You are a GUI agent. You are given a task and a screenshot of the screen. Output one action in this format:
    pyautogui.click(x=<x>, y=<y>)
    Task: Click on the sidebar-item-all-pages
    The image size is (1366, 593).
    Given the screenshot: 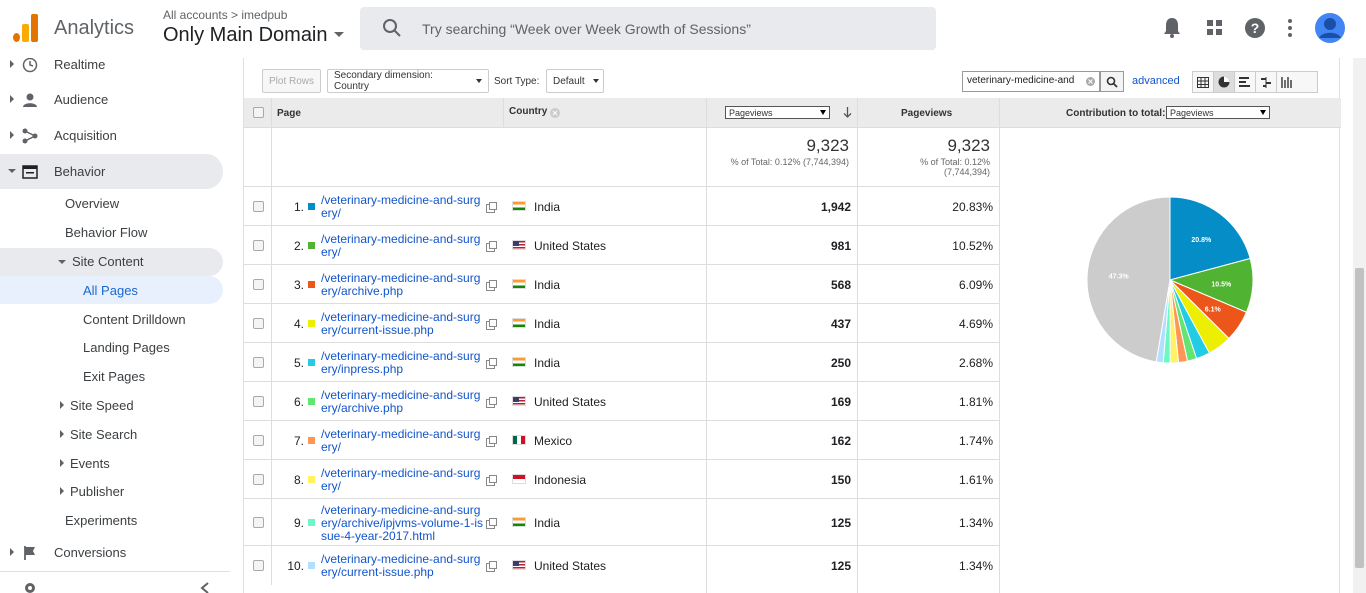 What is the action you would take?
    pyautogui.click(x=111, y=290)
    